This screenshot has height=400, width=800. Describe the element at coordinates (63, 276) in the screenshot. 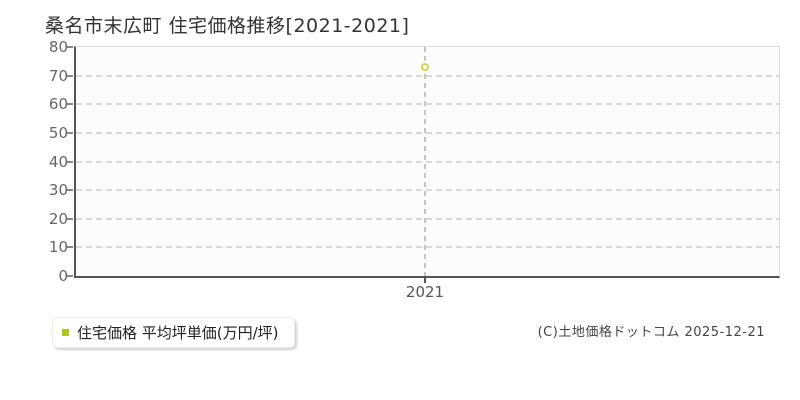

I see `y-axis-label: 0` at that location.